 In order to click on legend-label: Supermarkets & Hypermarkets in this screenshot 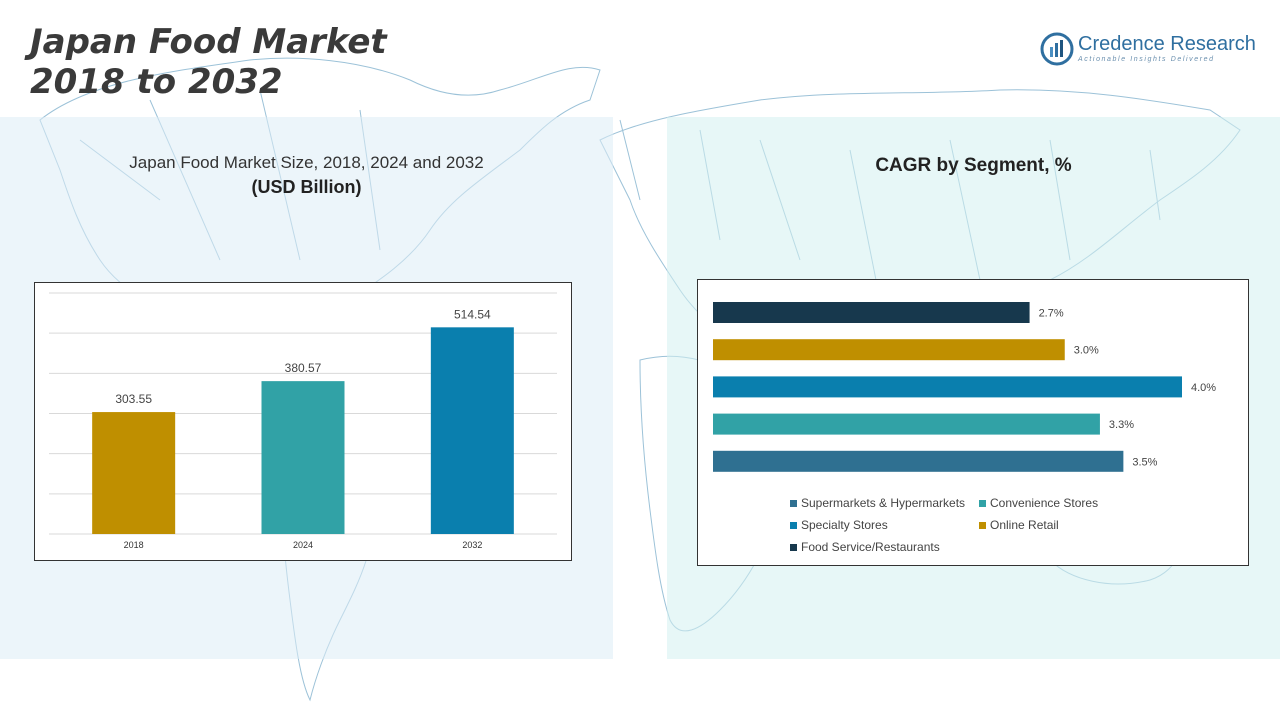, I will do `click(883, 503)`.